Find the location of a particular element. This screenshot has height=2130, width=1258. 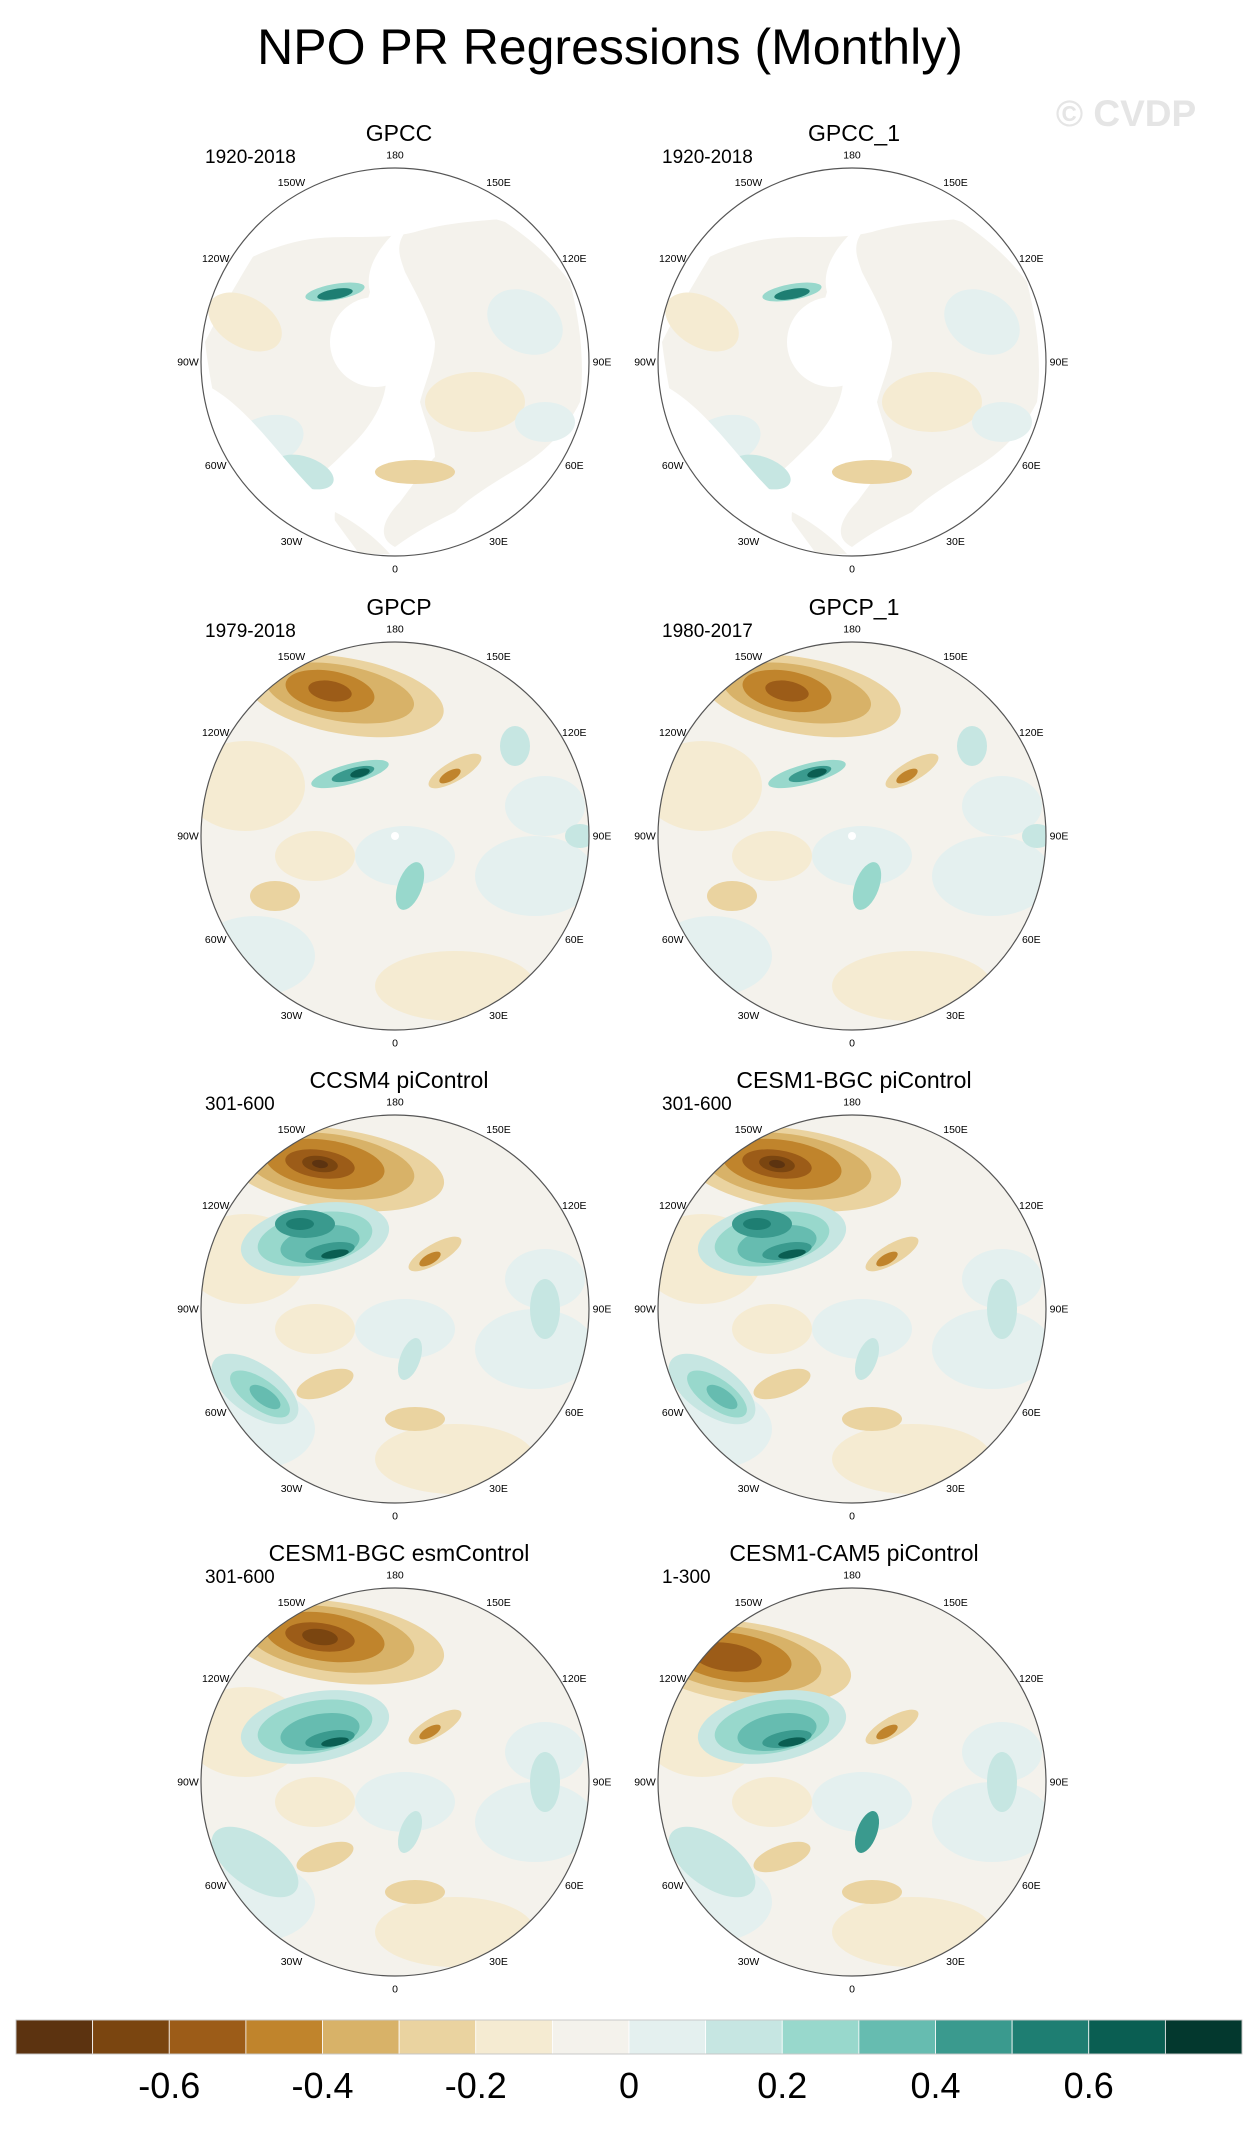

panel-period: 301-600 is located at coordinates (240, 1577).